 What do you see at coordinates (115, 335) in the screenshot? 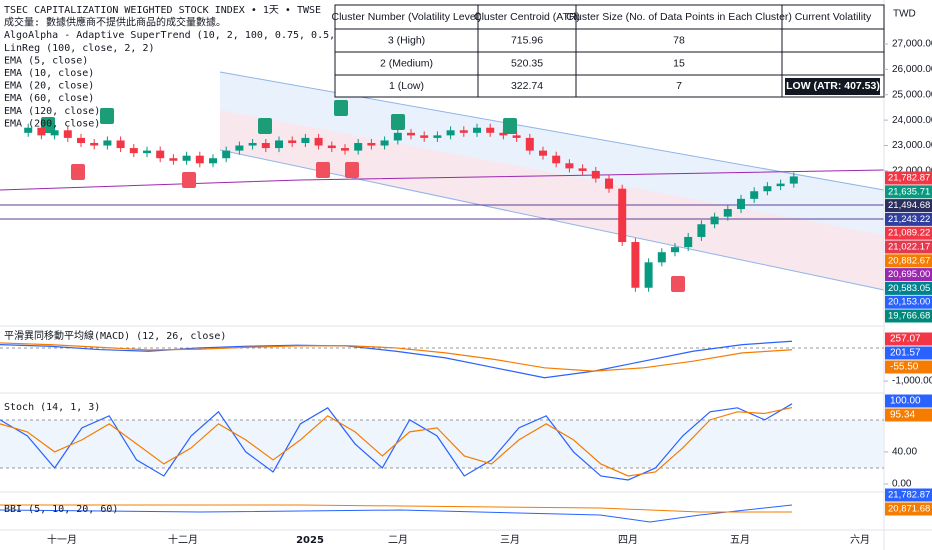
I see `pane-title: 平滑異同移動平均線(MACD) (12, 26, close)` at bounding box center [115, 335].